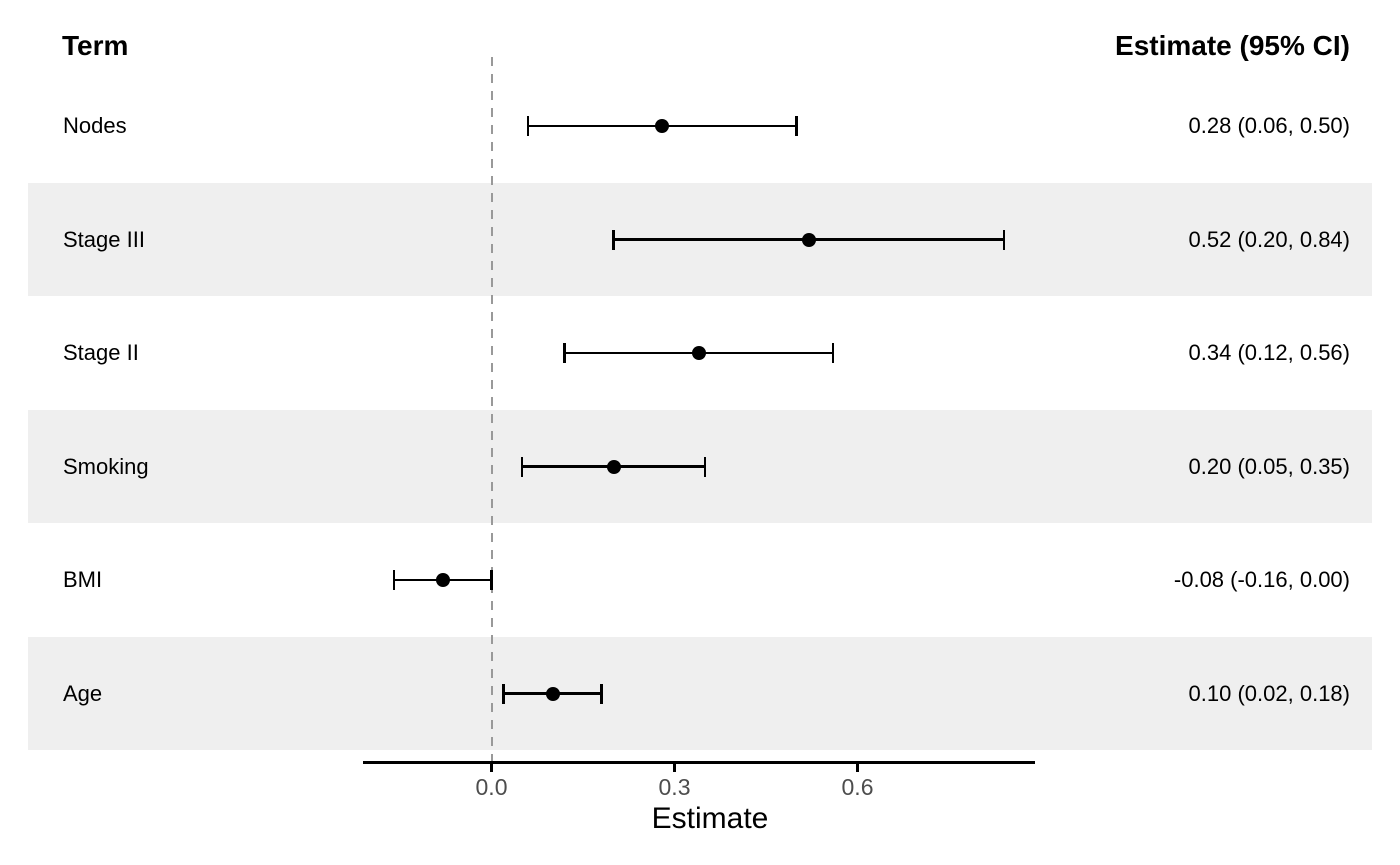  Describe the element at coordinates (95, 125) in the screenshot. I see `term-label: Nodes` at that location.